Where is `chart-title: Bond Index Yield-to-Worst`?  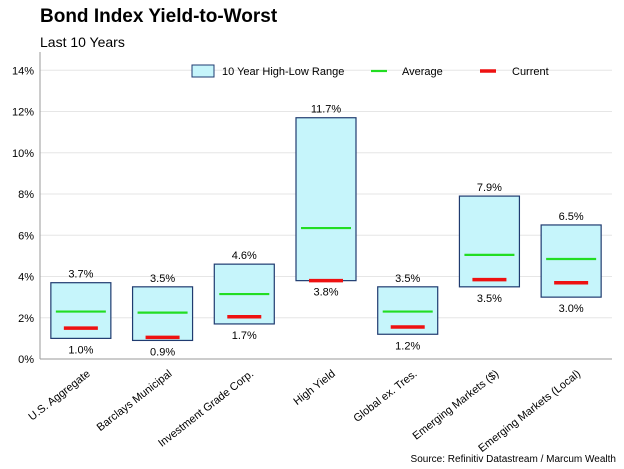
chart-title: Bond Index Yield-to-Worst is located at coordinates (159, 16).